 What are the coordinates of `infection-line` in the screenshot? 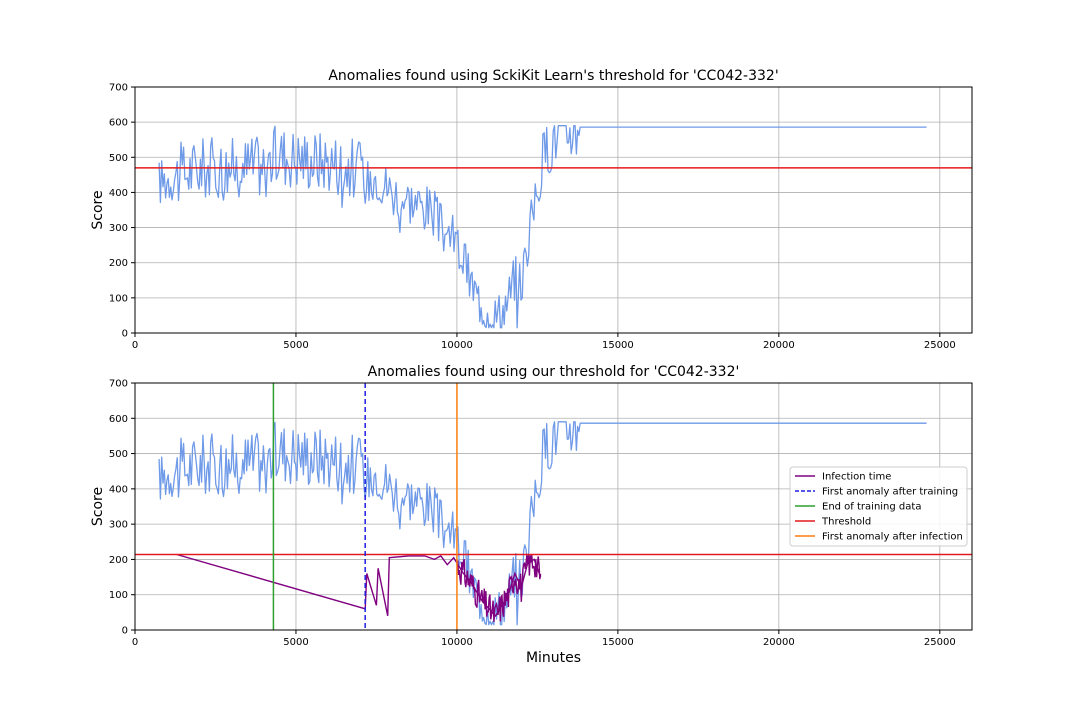 It's located at (499, 588).